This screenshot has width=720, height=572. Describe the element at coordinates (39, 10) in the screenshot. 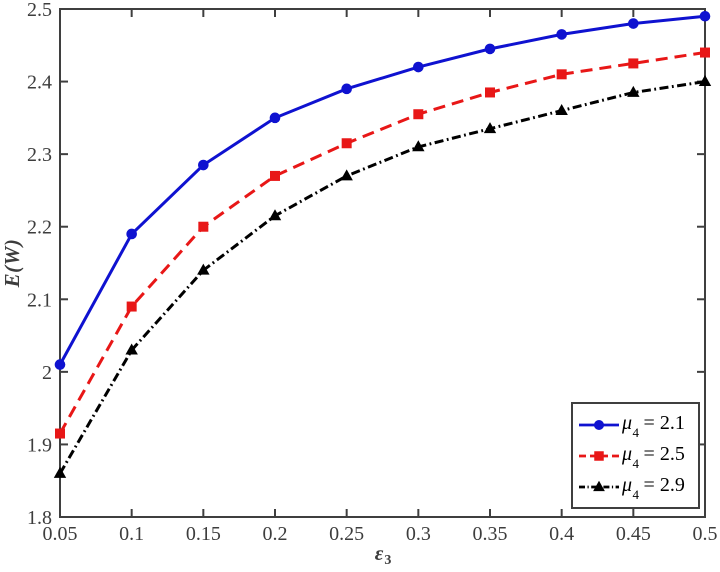

I see `y-tick-label: 2.5` at that location.